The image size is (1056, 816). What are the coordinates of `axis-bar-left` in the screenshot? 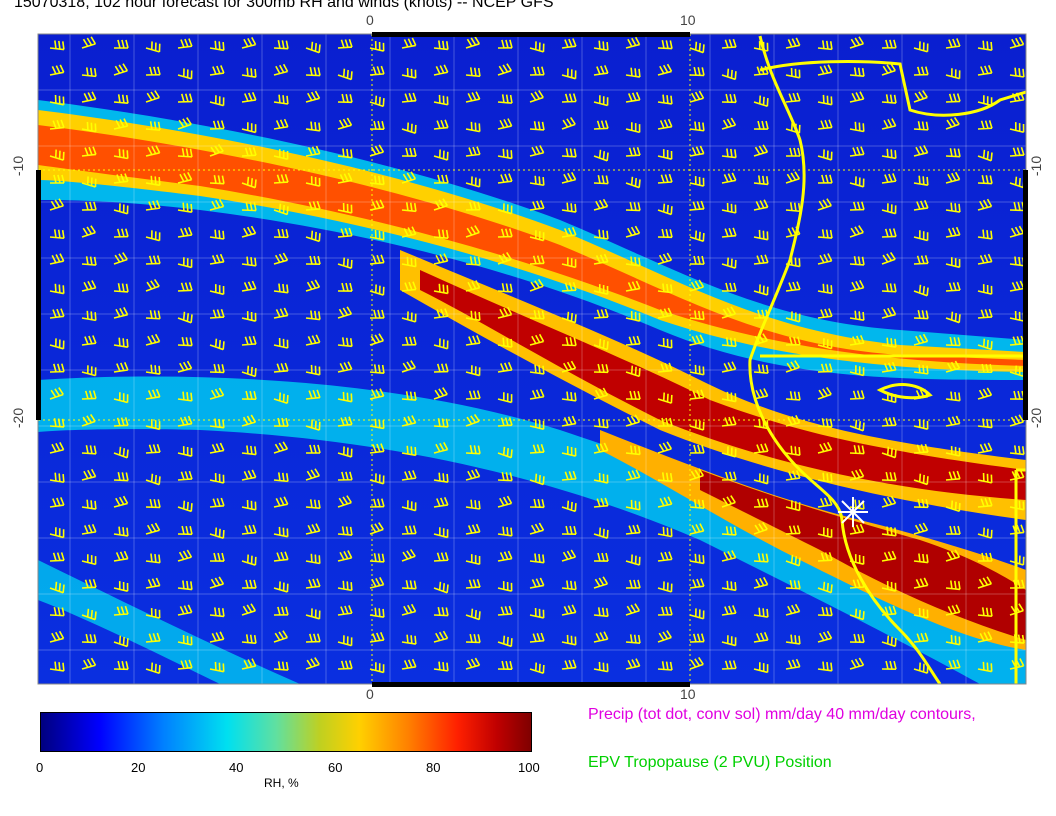 It's located at (38, 295).